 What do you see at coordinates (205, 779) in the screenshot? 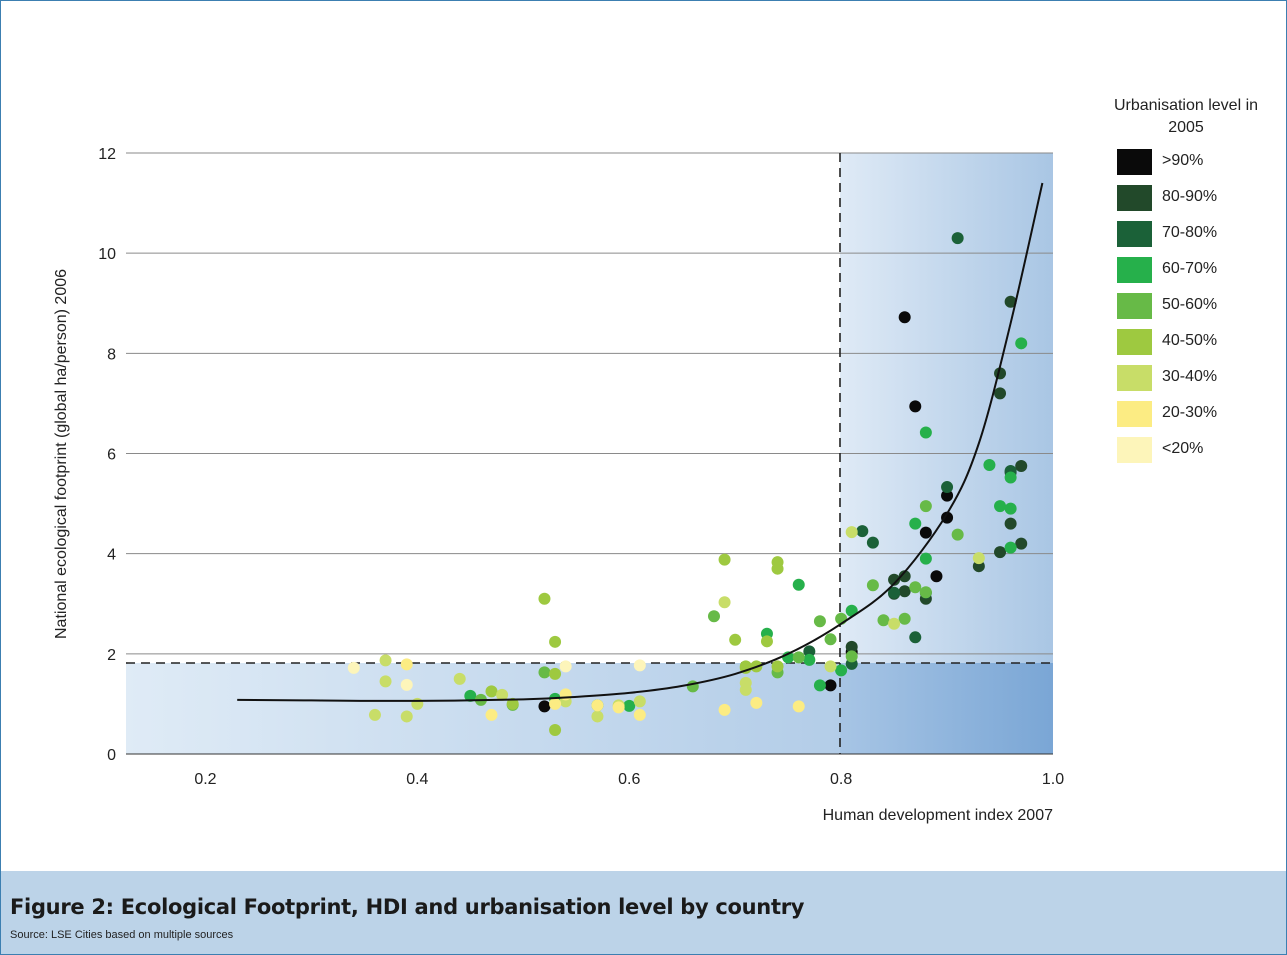
I see `x-tick-label: 0.2` at bounding box center [205, 779].